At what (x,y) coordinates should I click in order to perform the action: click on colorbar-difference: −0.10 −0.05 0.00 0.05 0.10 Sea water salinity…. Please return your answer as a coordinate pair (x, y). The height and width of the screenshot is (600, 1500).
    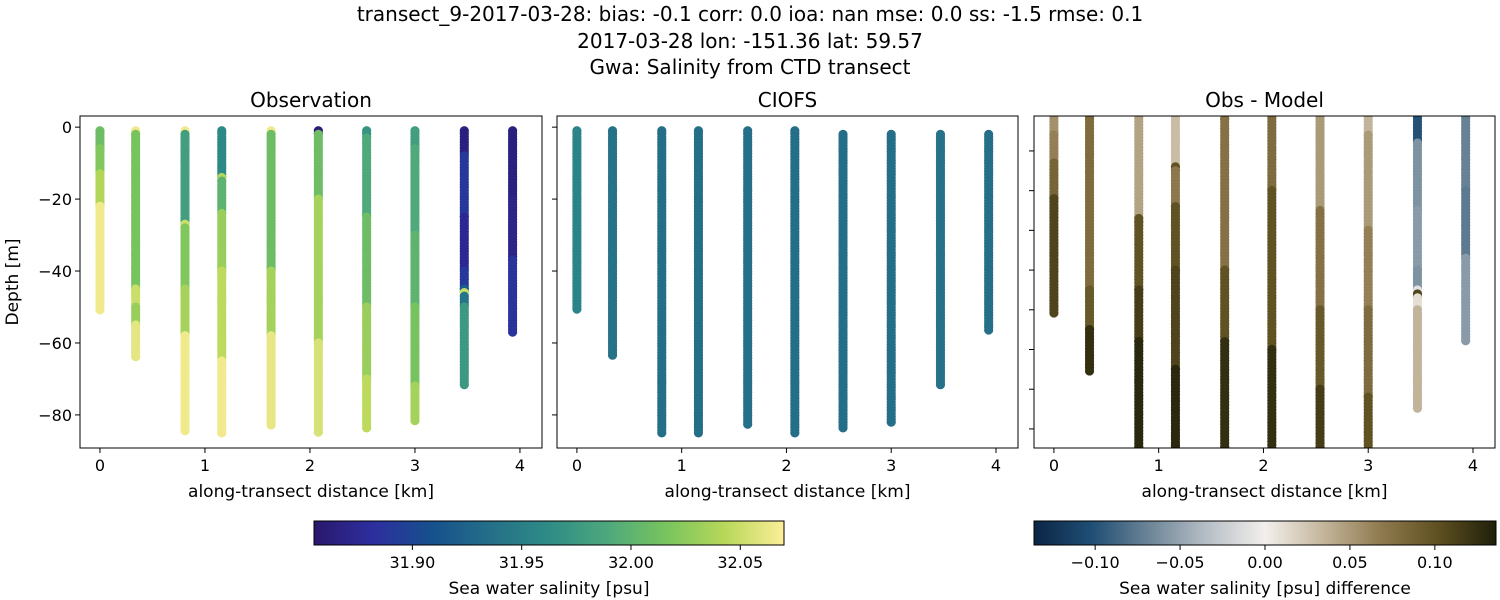
    Looking at the image, I should click on (1265, 559).